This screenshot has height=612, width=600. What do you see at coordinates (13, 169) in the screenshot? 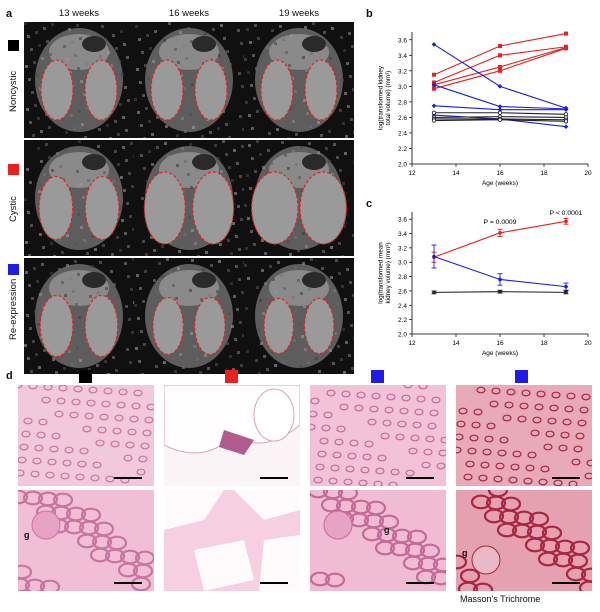
I see `row-square-cystic` at bounding box center [13, 169].